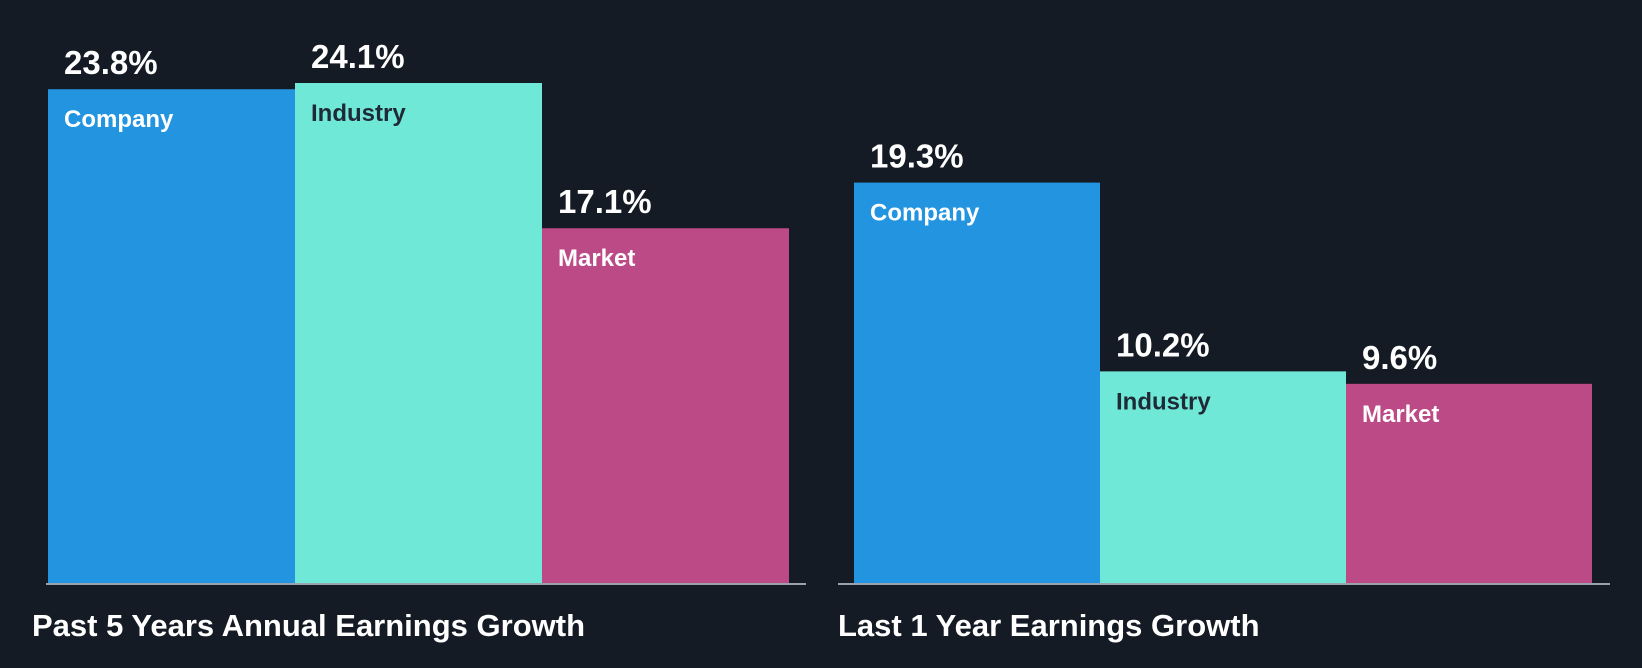  I want to click on last-1-year-value-label-industry: 10.2%, so click(1163, 344).